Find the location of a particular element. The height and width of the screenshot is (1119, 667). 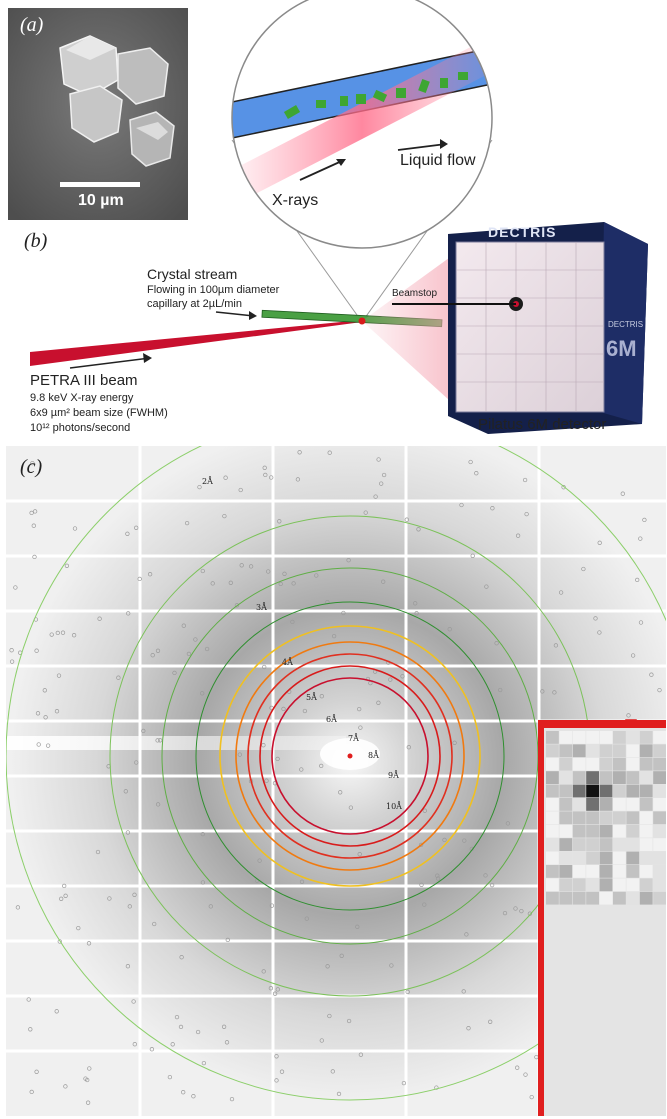

beam-title: PETRA III beam is located at coordinates (84, 380).